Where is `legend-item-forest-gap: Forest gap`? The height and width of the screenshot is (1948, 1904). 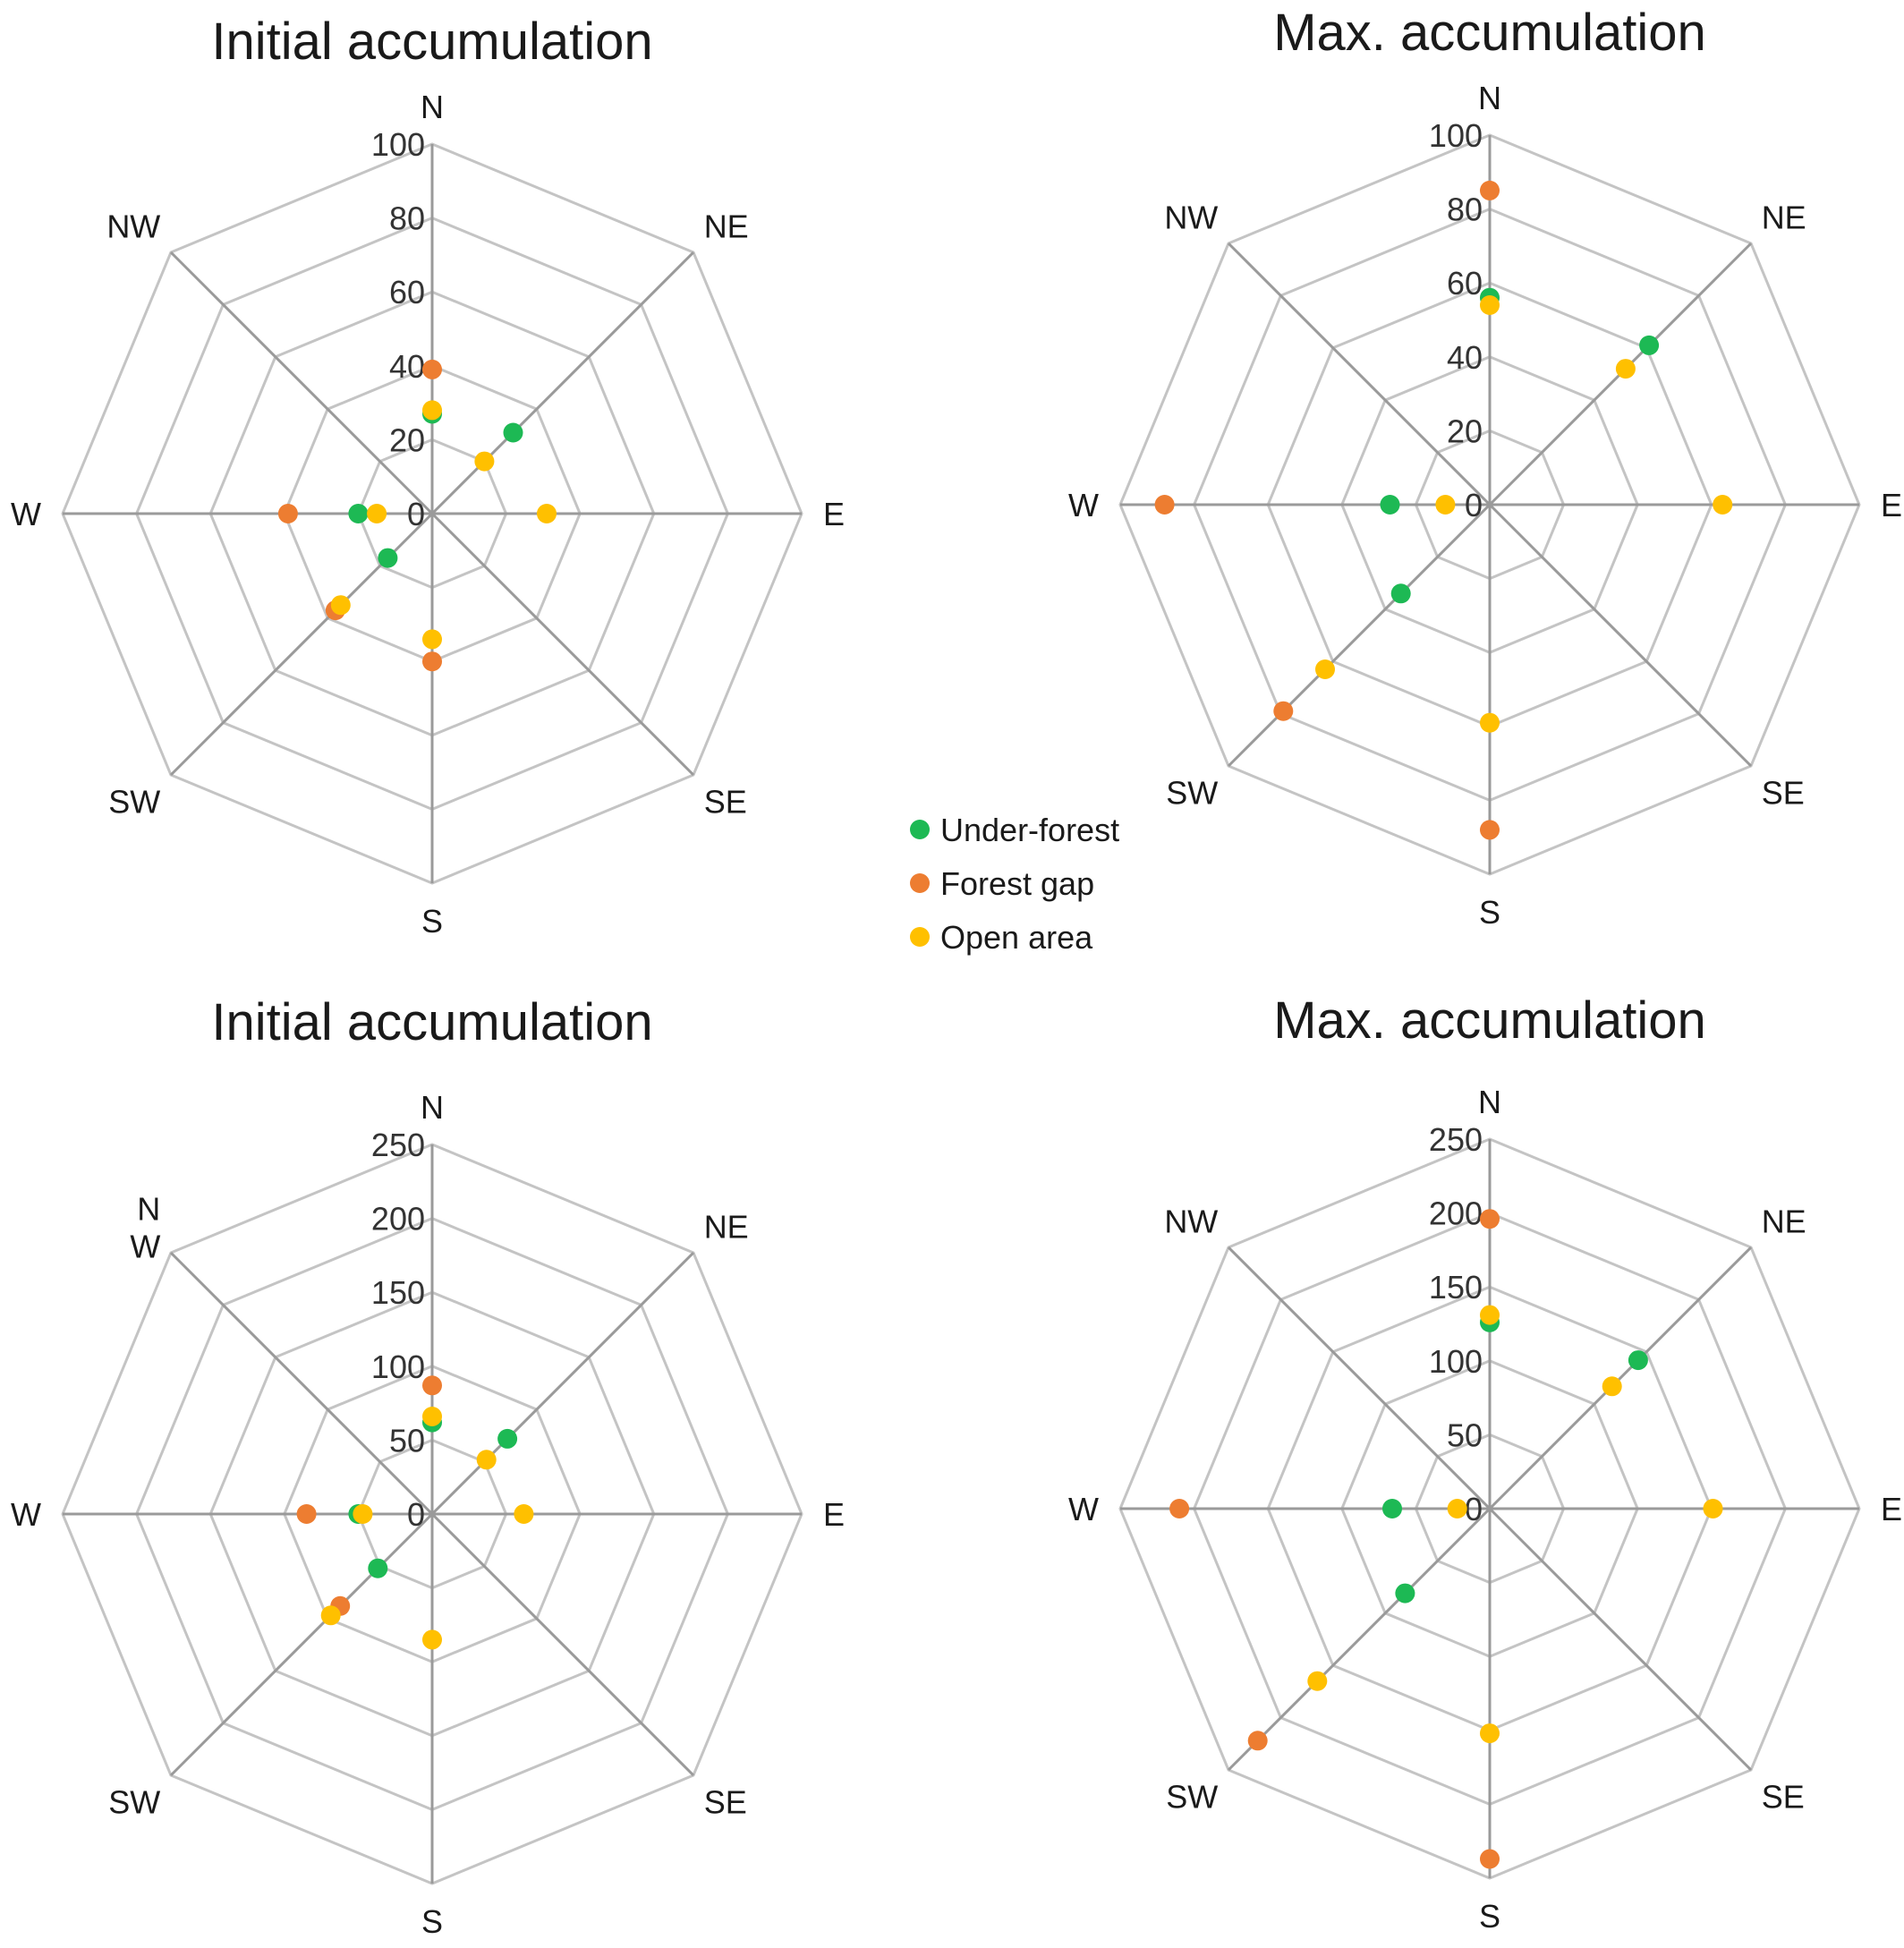 legend-item-forest-gap: Forest gap is located at coordinates (1002, 883).